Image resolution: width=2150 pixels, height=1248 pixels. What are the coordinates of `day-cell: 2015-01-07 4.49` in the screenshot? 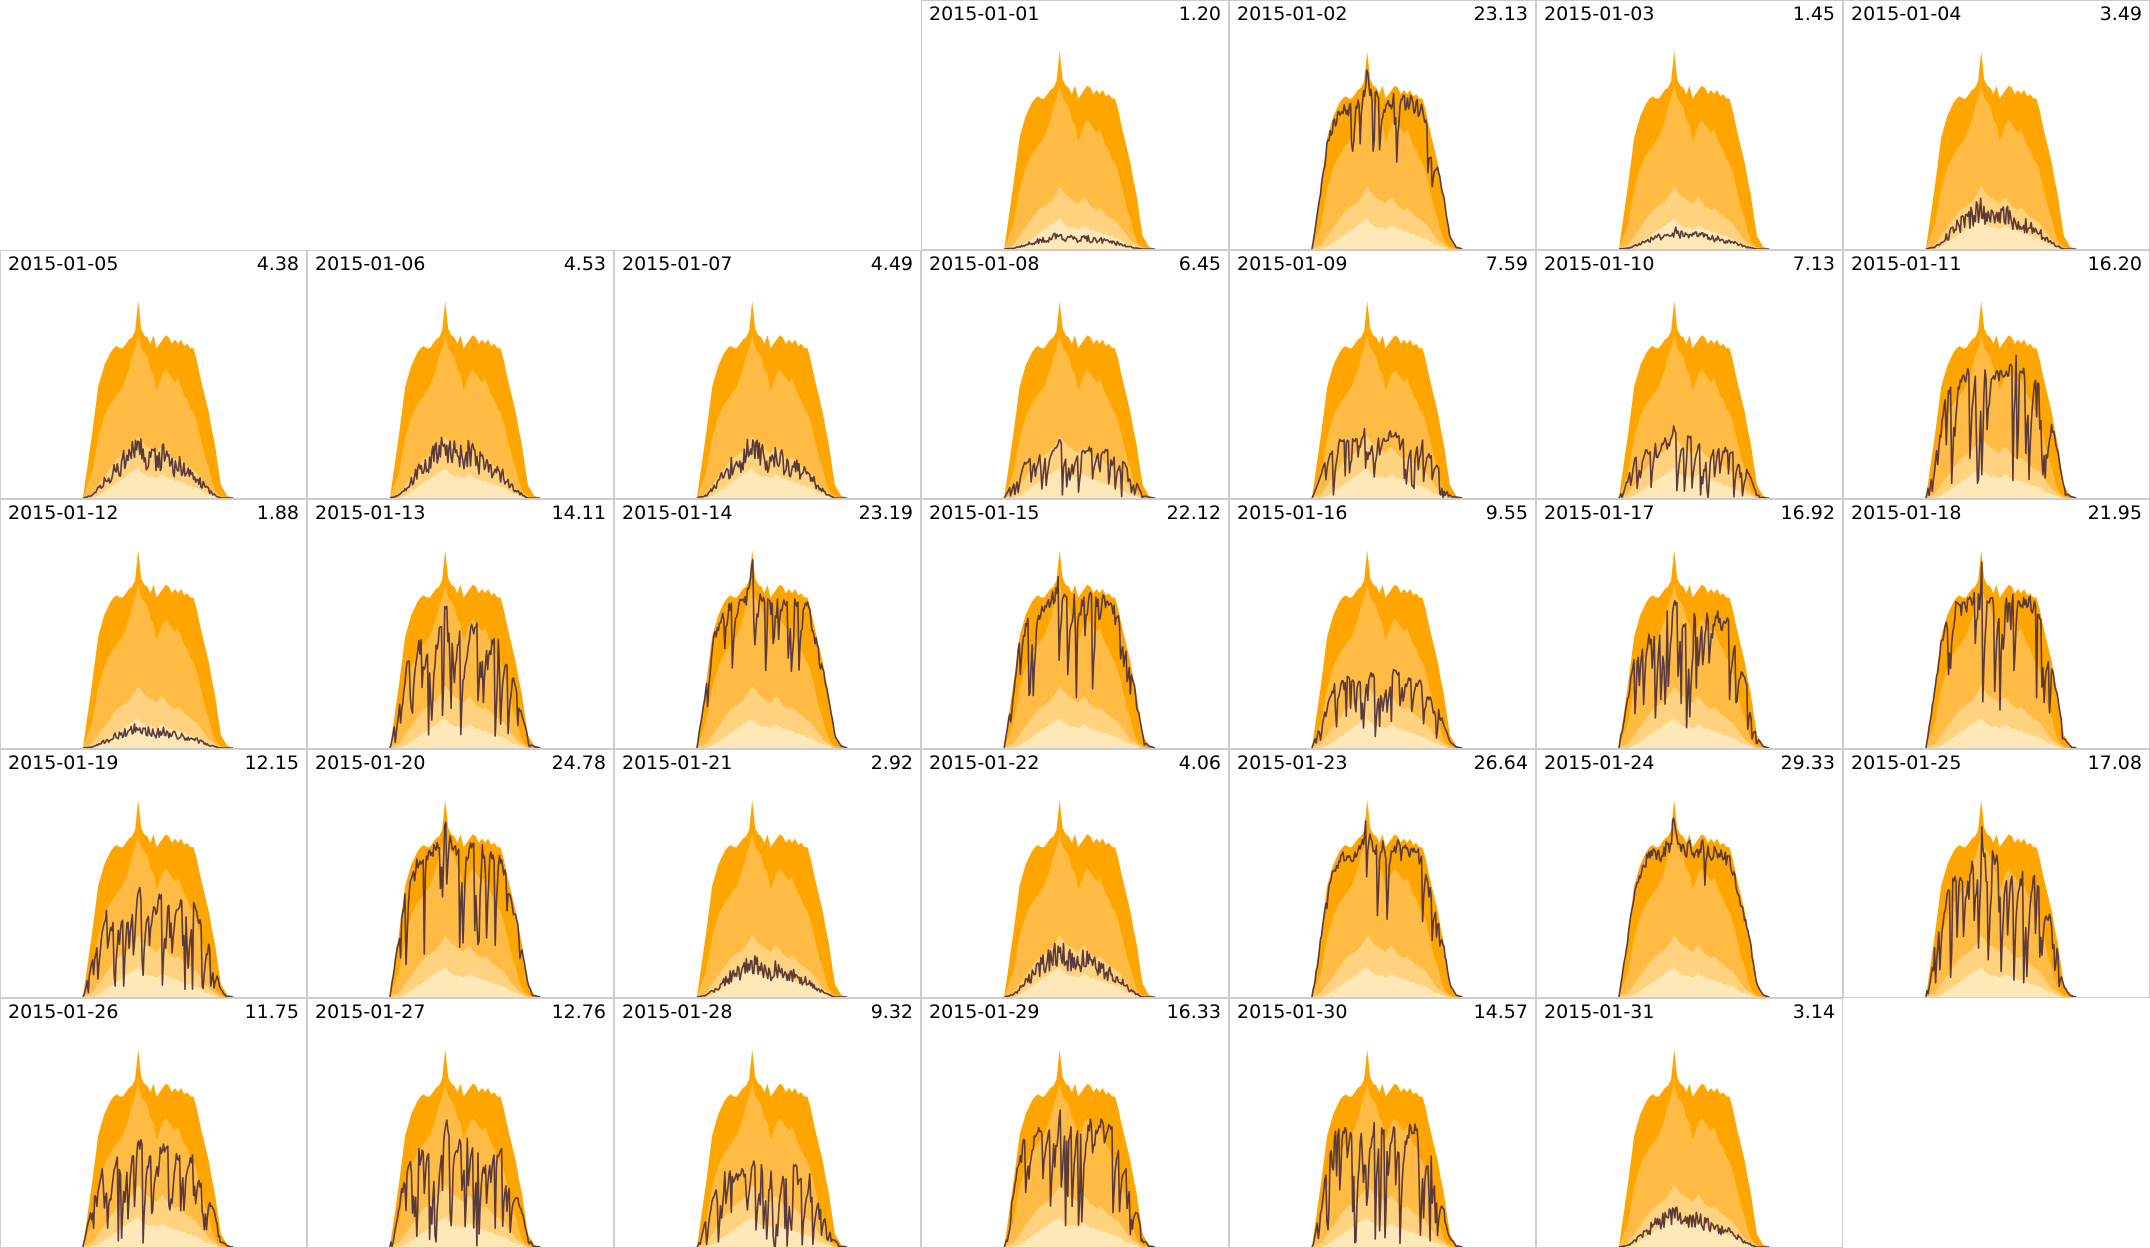 It's located at (767, 374).